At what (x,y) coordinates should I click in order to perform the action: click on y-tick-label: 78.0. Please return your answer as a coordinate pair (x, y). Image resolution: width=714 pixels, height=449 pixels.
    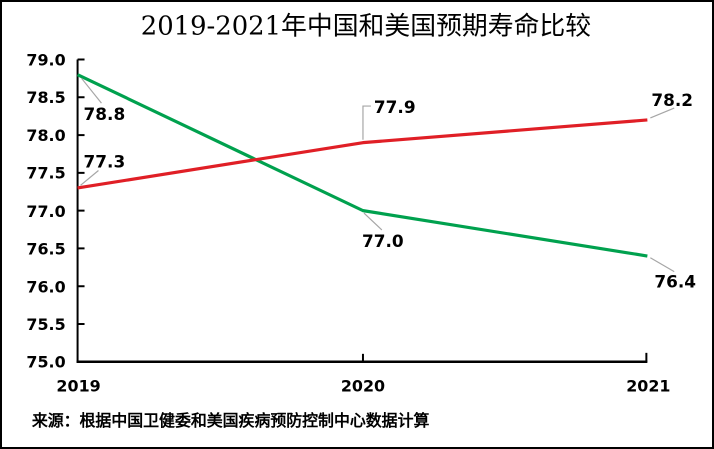
    Looking at the image, I should click on (45, 135).